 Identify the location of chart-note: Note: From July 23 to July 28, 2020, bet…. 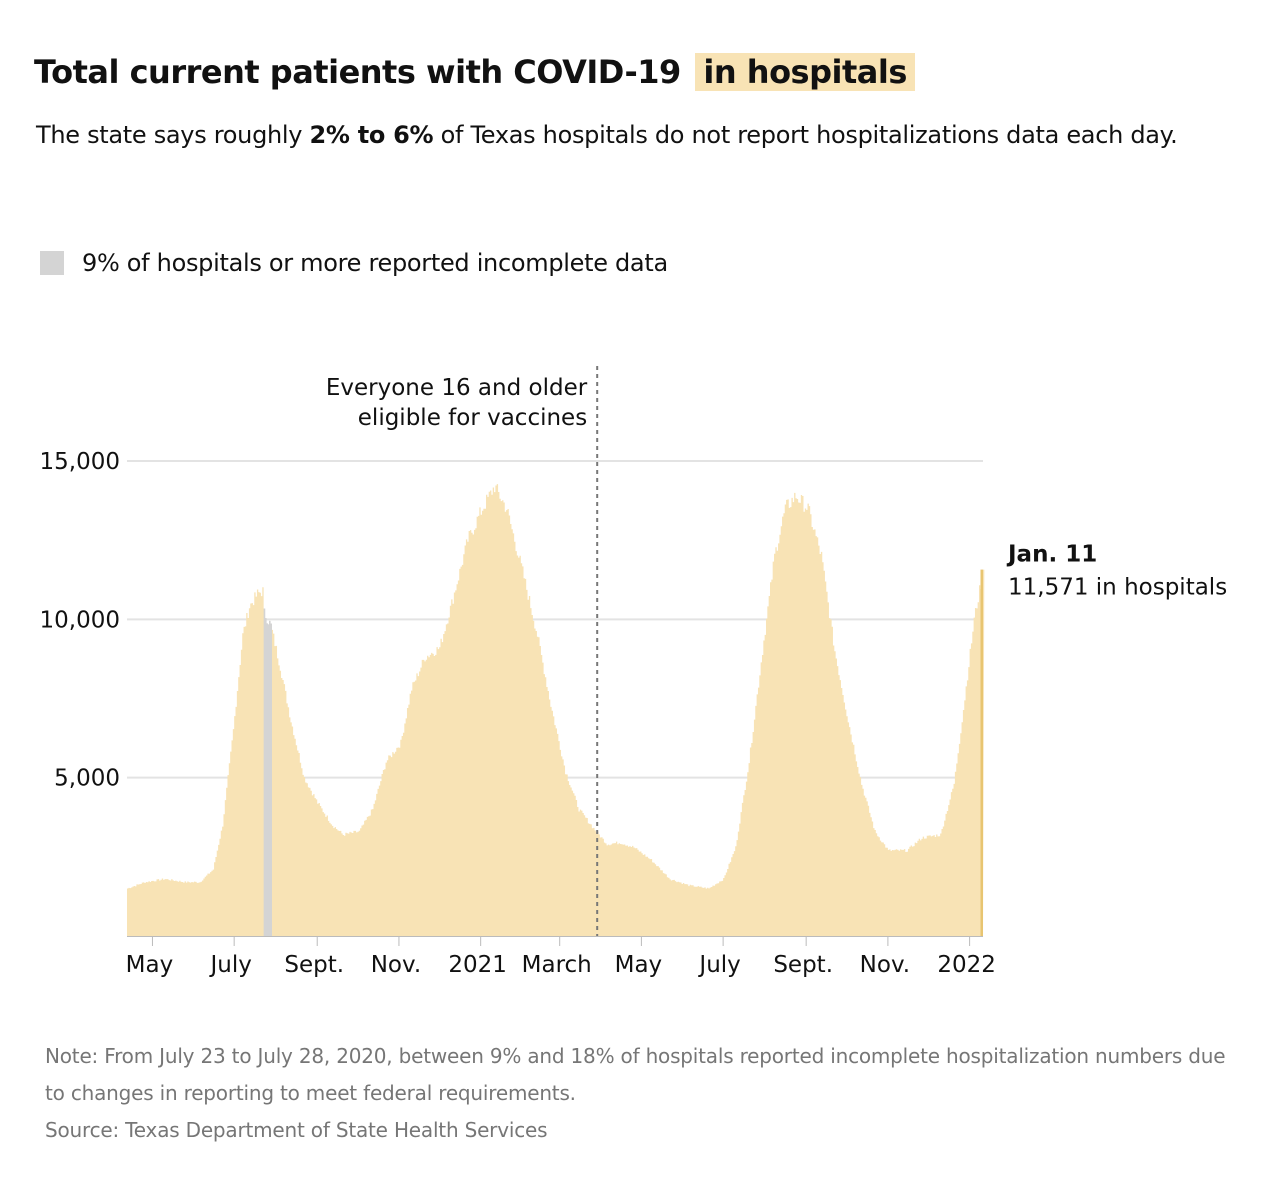
(635, 1074).